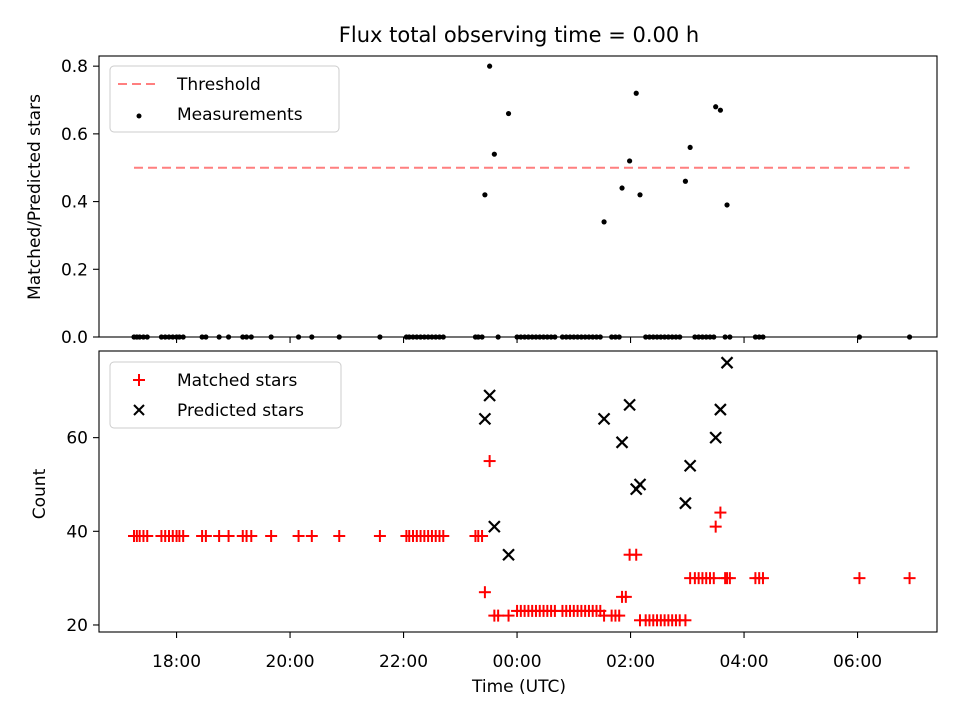 The image size is (960, 720). I want to click on legend-matched-label: Matched stars, so click(237, 381).